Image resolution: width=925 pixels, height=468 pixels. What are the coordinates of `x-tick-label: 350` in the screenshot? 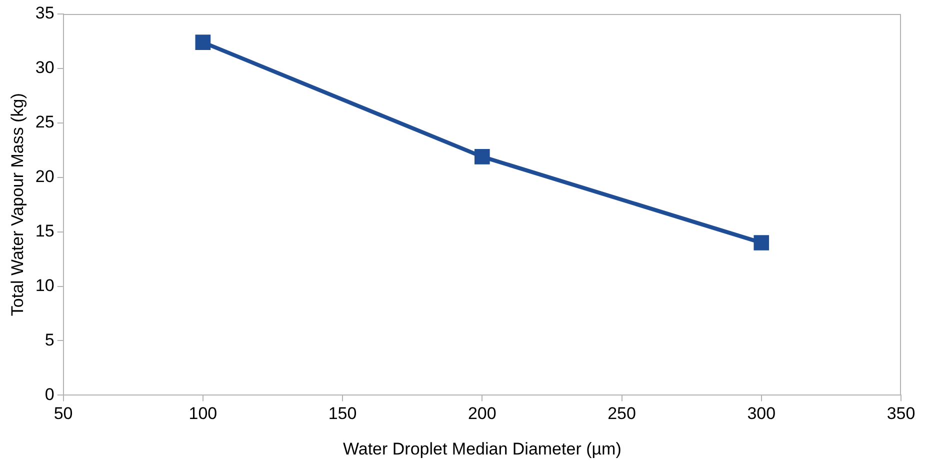 It's located at (901, 414).